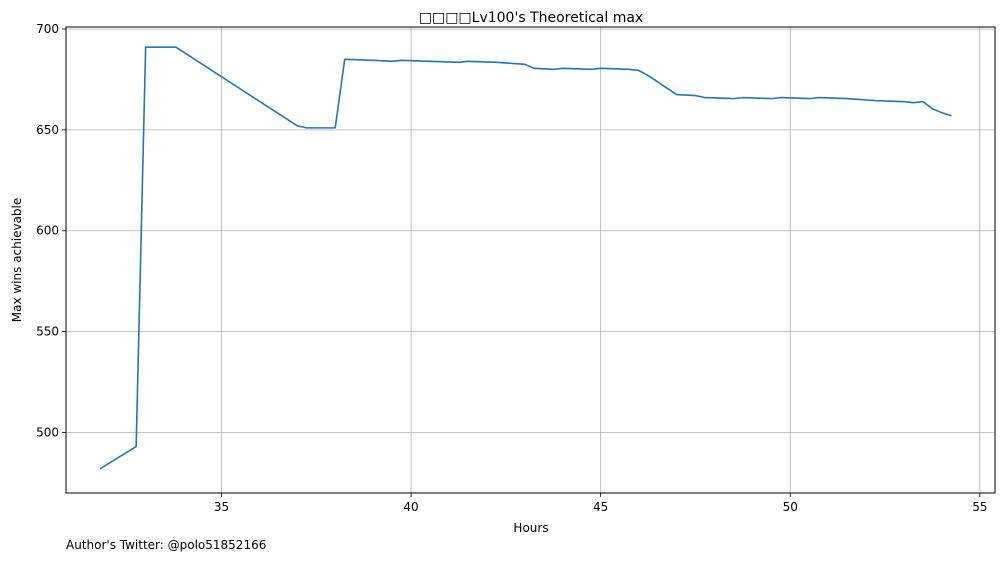 The height and width of the screenshot is (562, 1005). Describe the element at coordinates (790, 507) in the screenshot. I see `x-tick-label: 50` at that location.